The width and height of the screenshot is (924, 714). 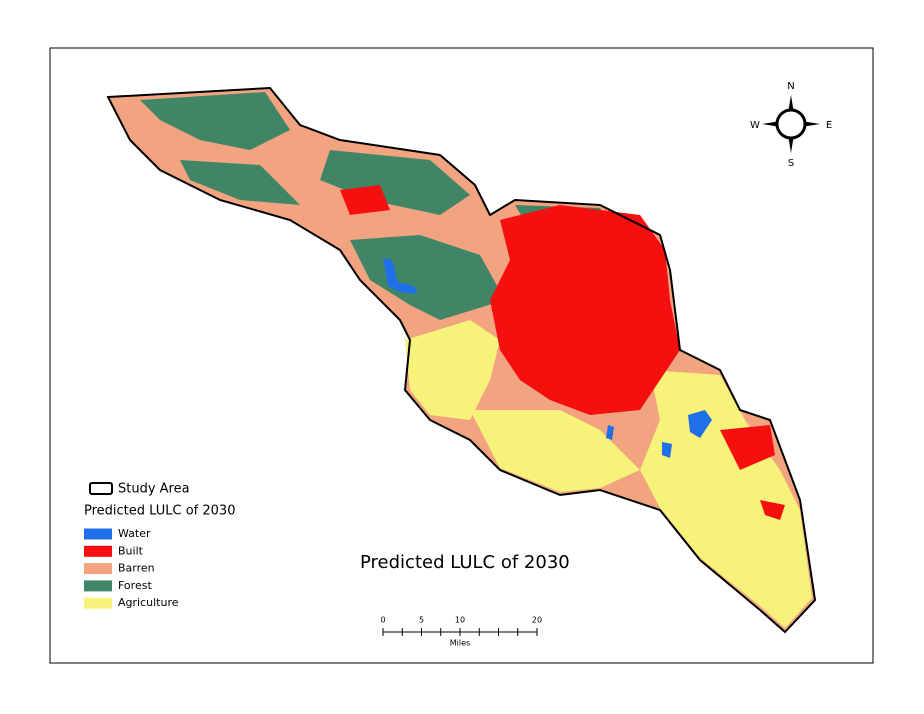 I want to click on scale-tick-label: 0, so click(x=382, y=620).